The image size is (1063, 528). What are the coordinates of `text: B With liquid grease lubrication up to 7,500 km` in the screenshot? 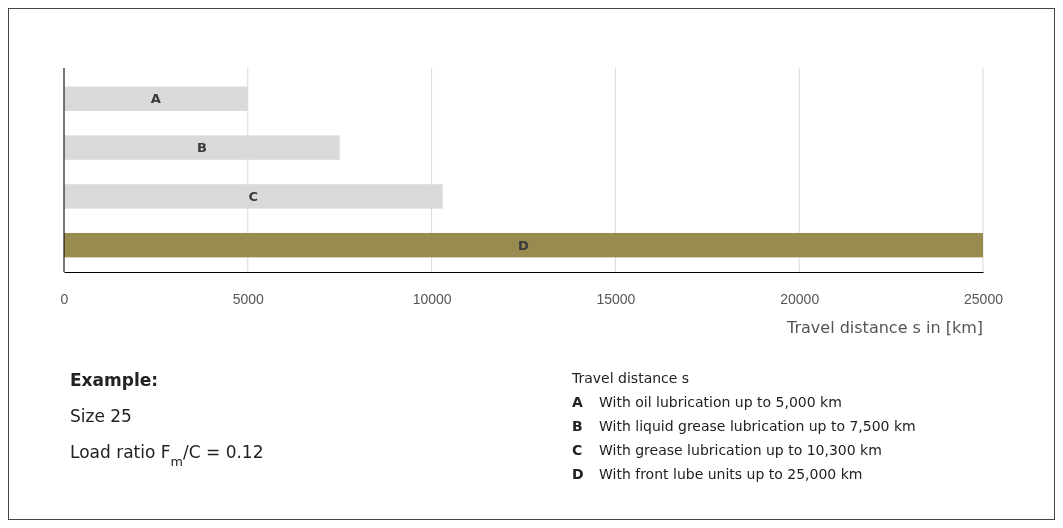 It's located at (744, 426).